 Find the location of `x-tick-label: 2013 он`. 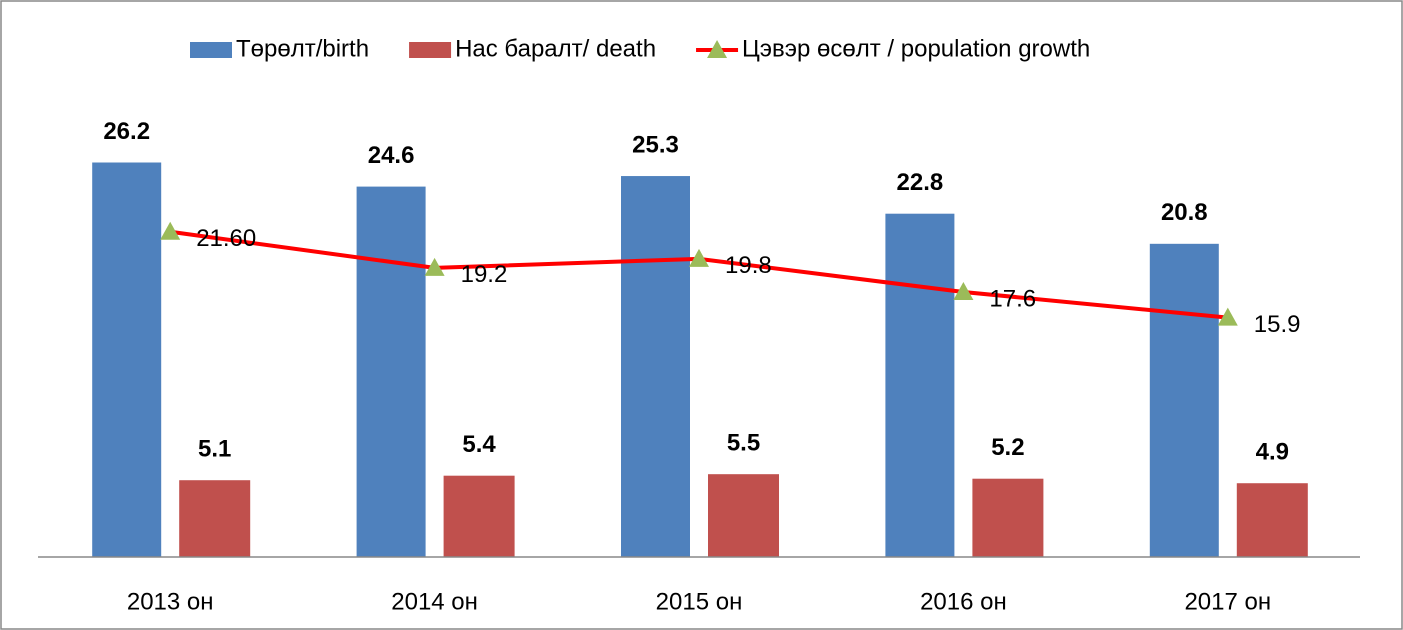

x-tick-label: 2013 он is located at coordinates (170, 601).